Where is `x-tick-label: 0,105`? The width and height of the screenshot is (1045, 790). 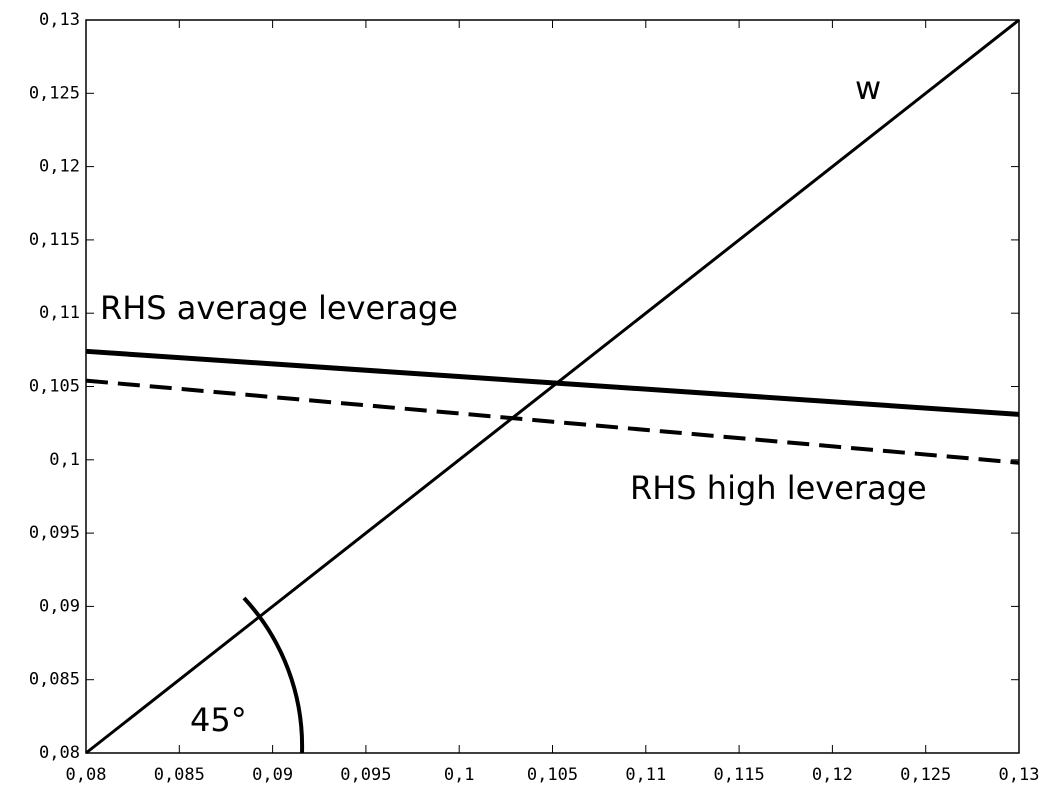 x-tick-label: 0,105 is located at coordinates (552, 775).